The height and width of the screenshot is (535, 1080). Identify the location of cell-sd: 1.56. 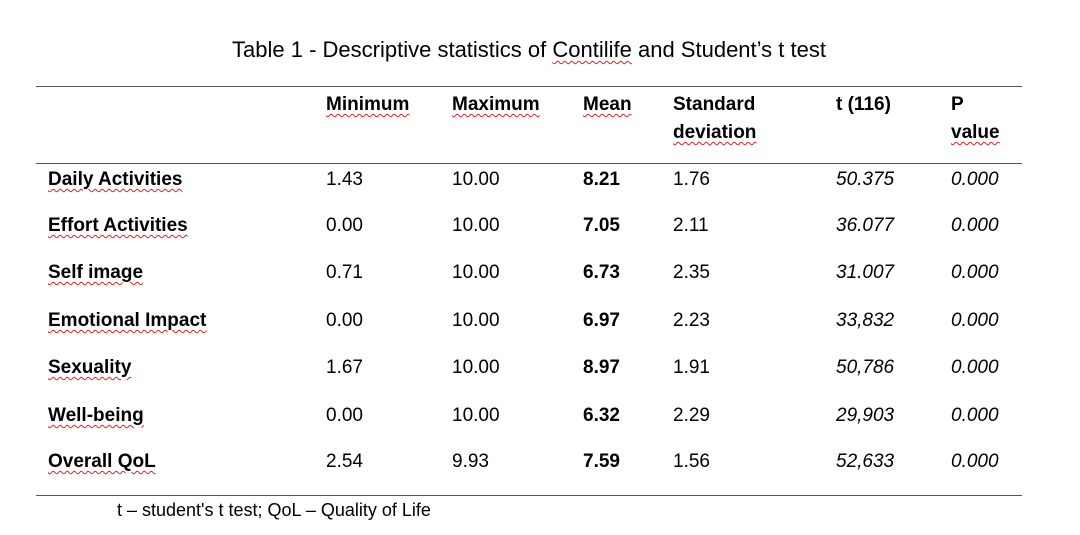
(691, 461).